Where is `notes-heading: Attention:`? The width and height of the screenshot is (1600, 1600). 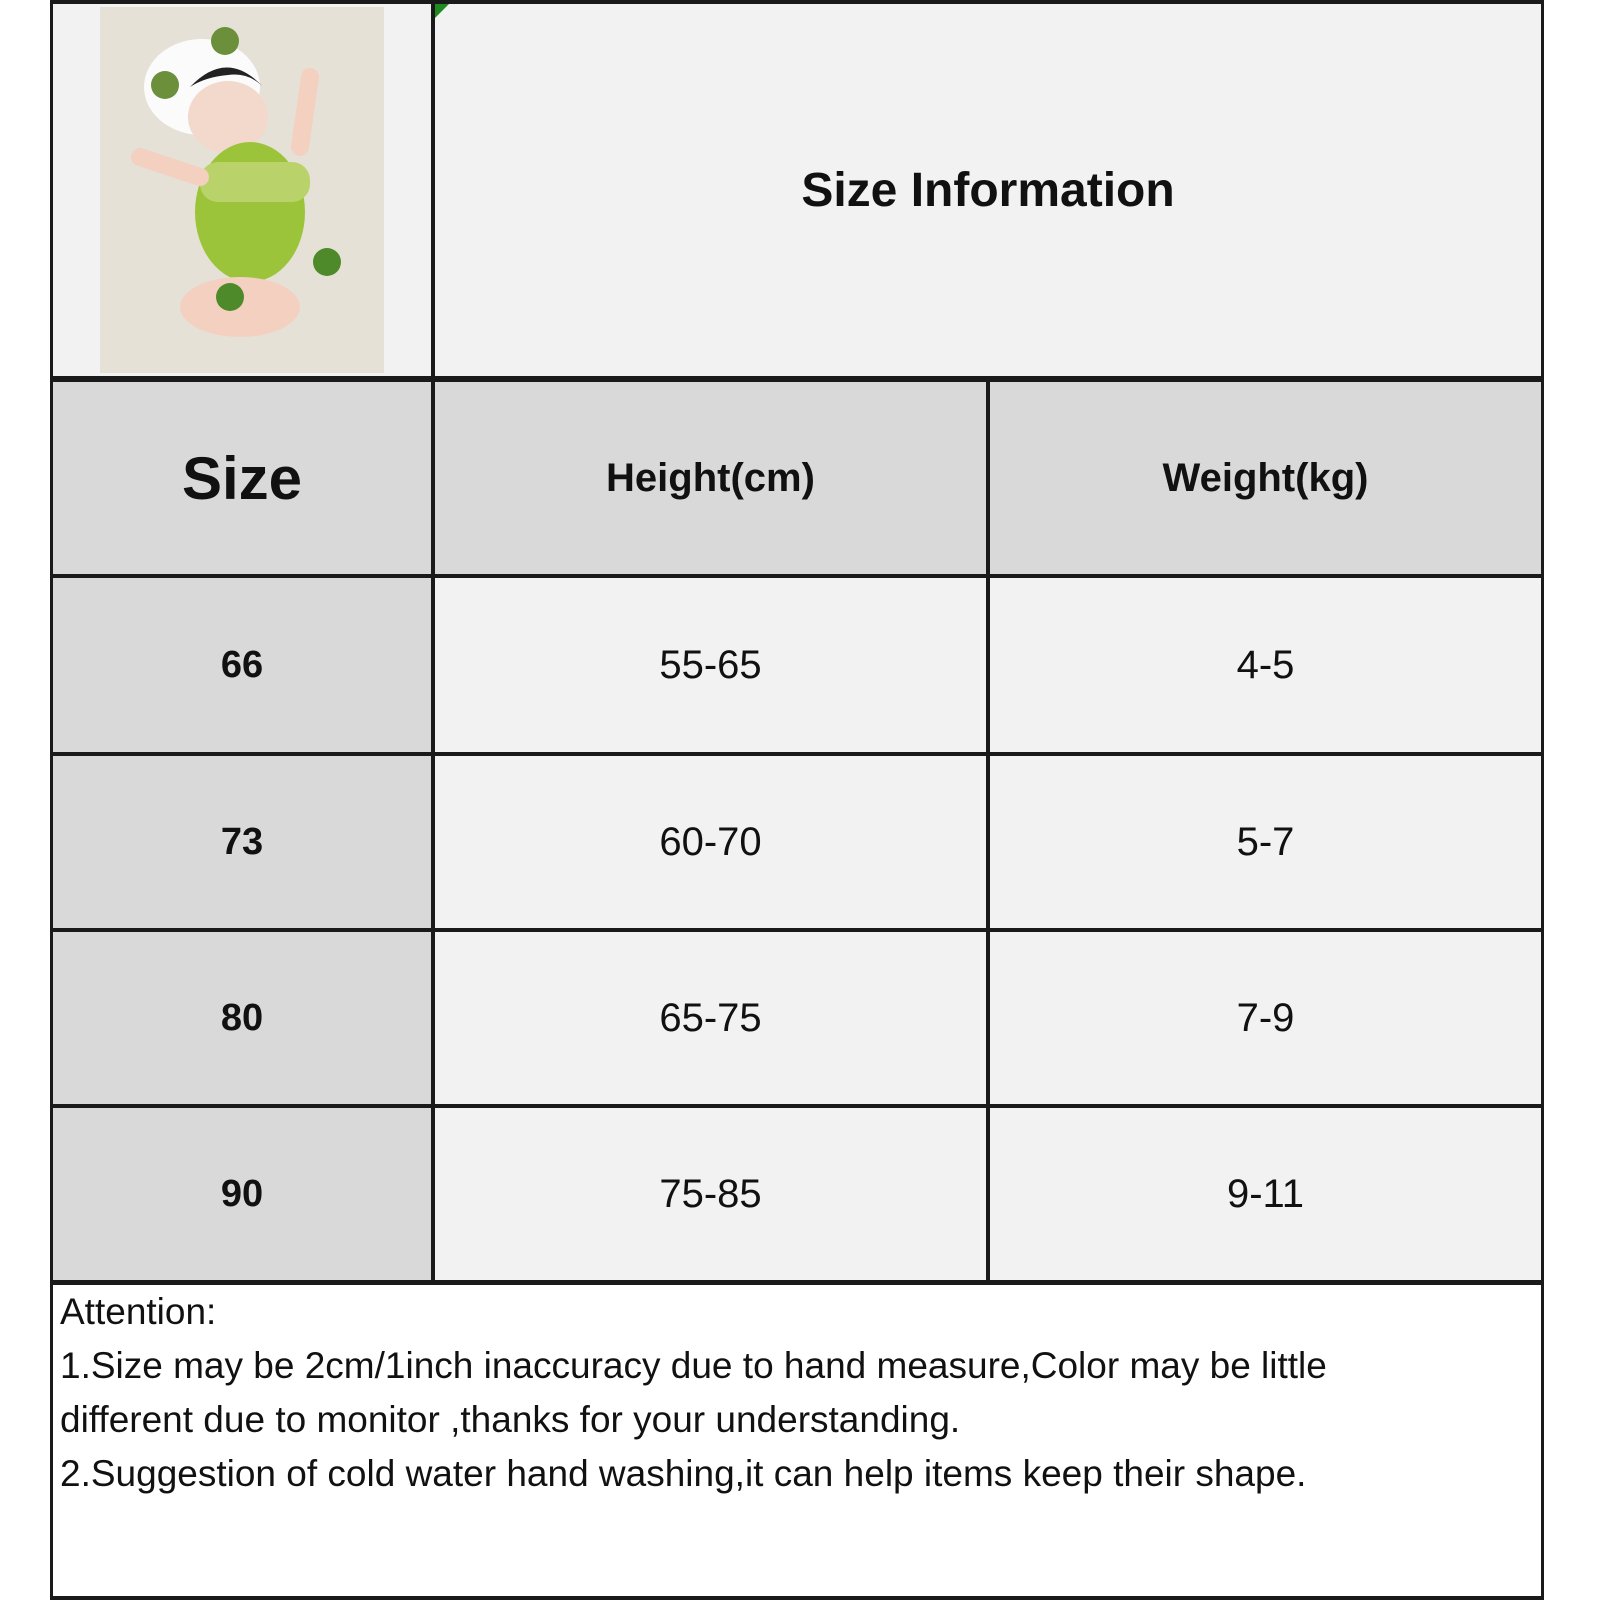
notes-heading: Attention: is located at coordinates (138, 1311).